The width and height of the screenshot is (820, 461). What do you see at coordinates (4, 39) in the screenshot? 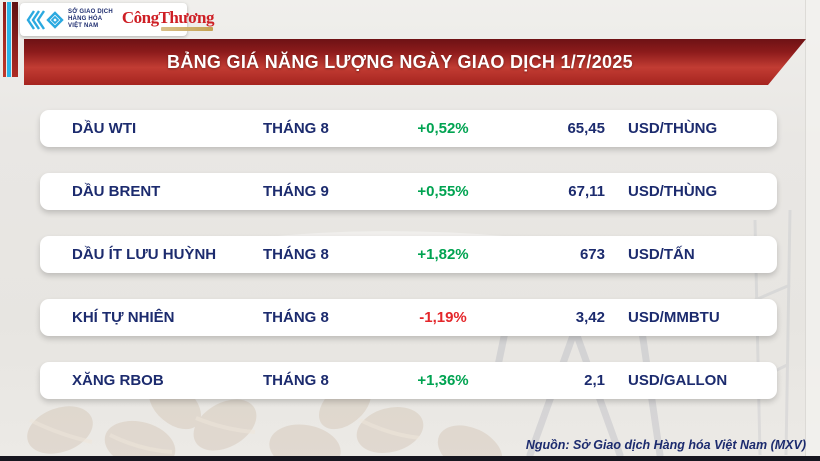
I see `accent-stripe-red-thin` at bounding box center [4, 39].